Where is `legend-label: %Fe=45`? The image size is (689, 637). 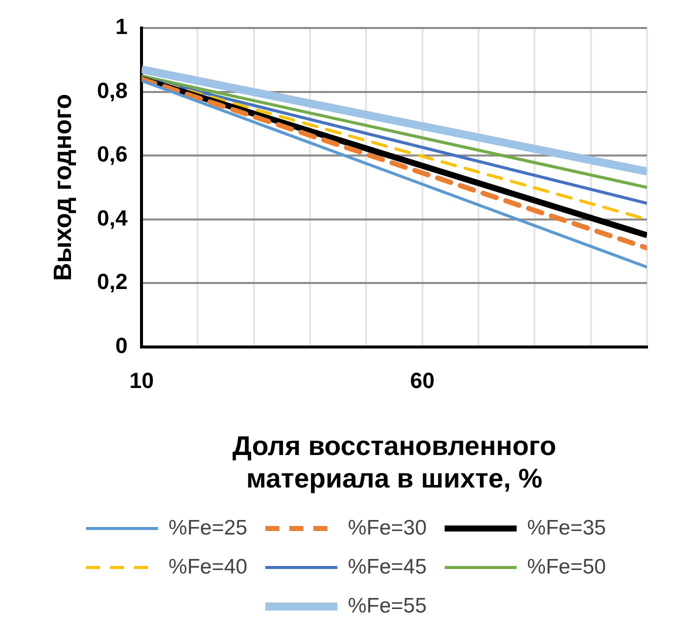
legend-label: %Fe=45 is located at coordinates (387, 566).